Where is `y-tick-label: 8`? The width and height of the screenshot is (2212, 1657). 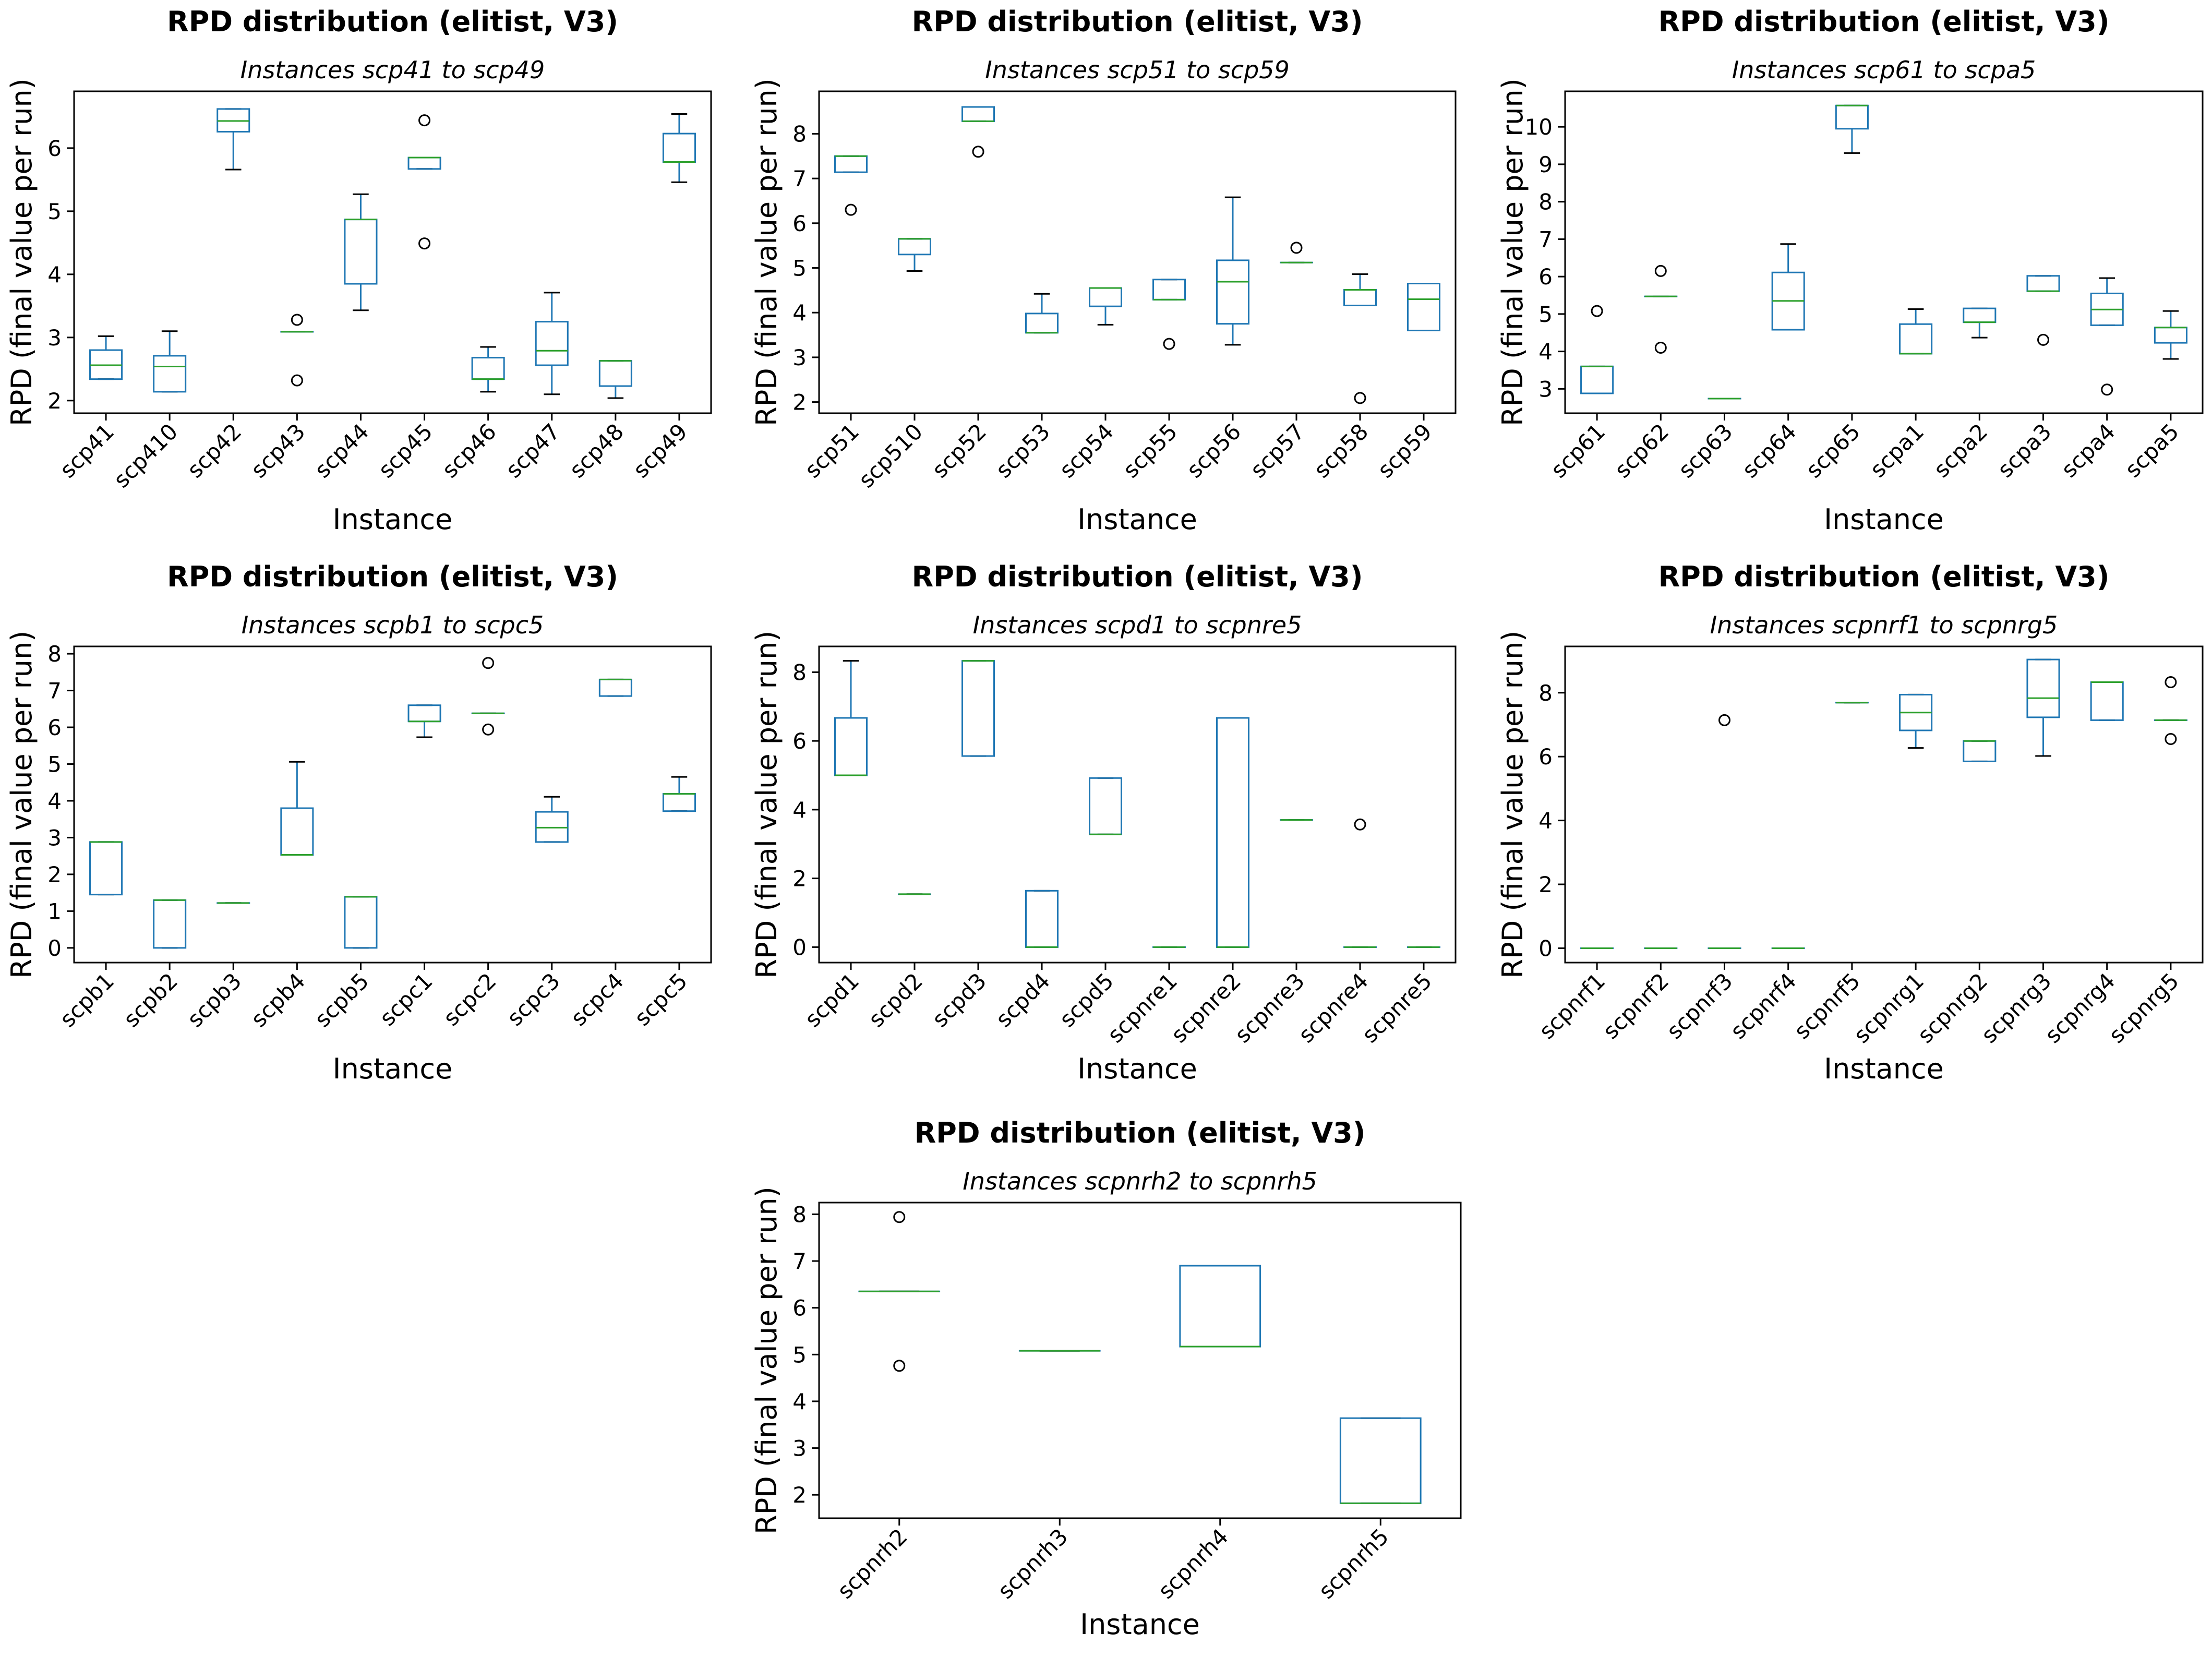 y-tick-label: 8 is located at coordinates (1546, 693).